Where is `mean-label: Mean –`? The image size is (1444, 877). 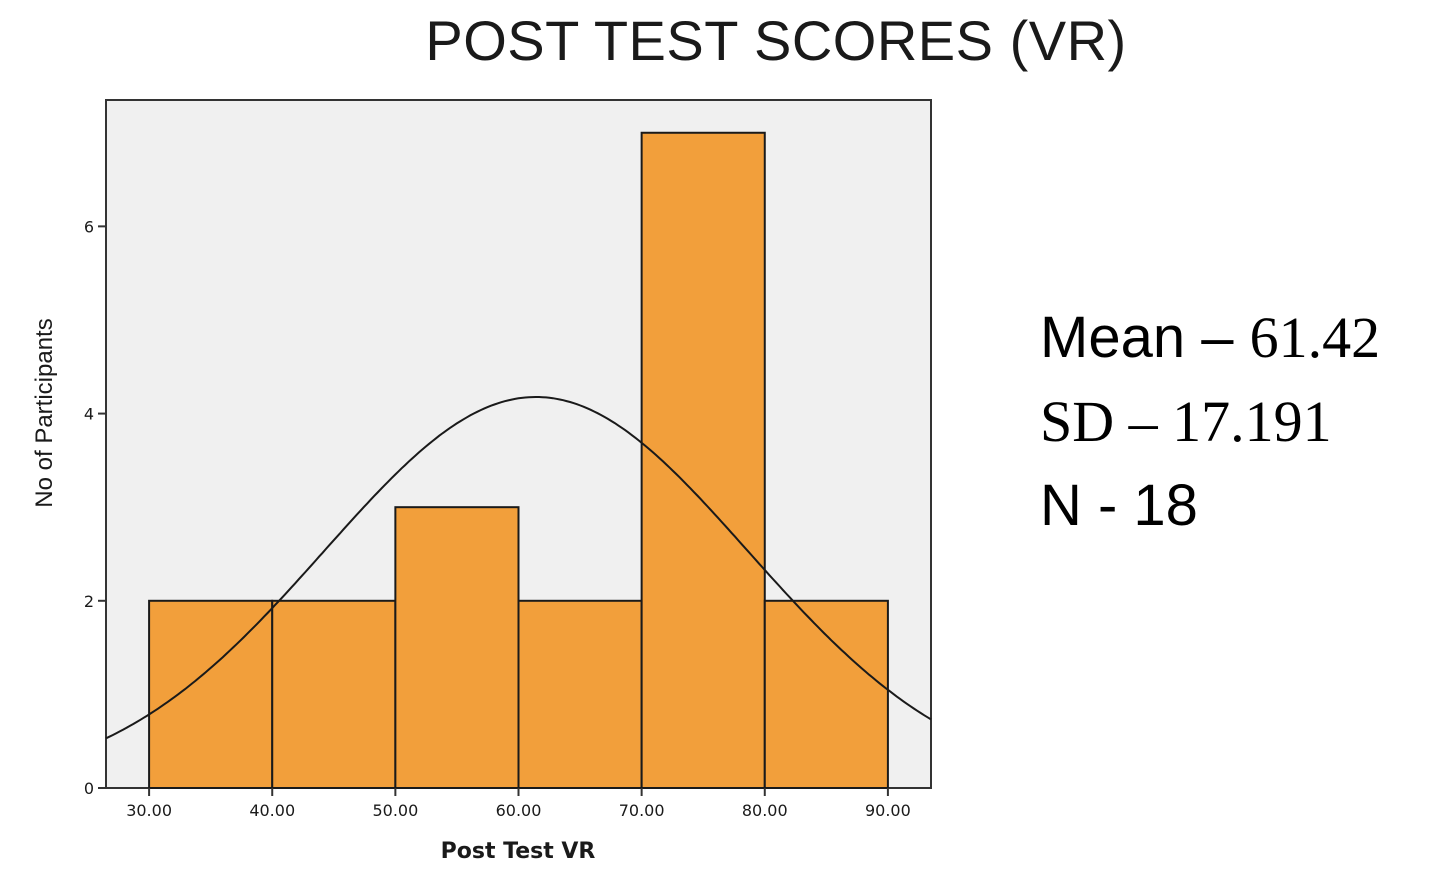
mean-label: Mean – is located at coordinates (1145, 337).